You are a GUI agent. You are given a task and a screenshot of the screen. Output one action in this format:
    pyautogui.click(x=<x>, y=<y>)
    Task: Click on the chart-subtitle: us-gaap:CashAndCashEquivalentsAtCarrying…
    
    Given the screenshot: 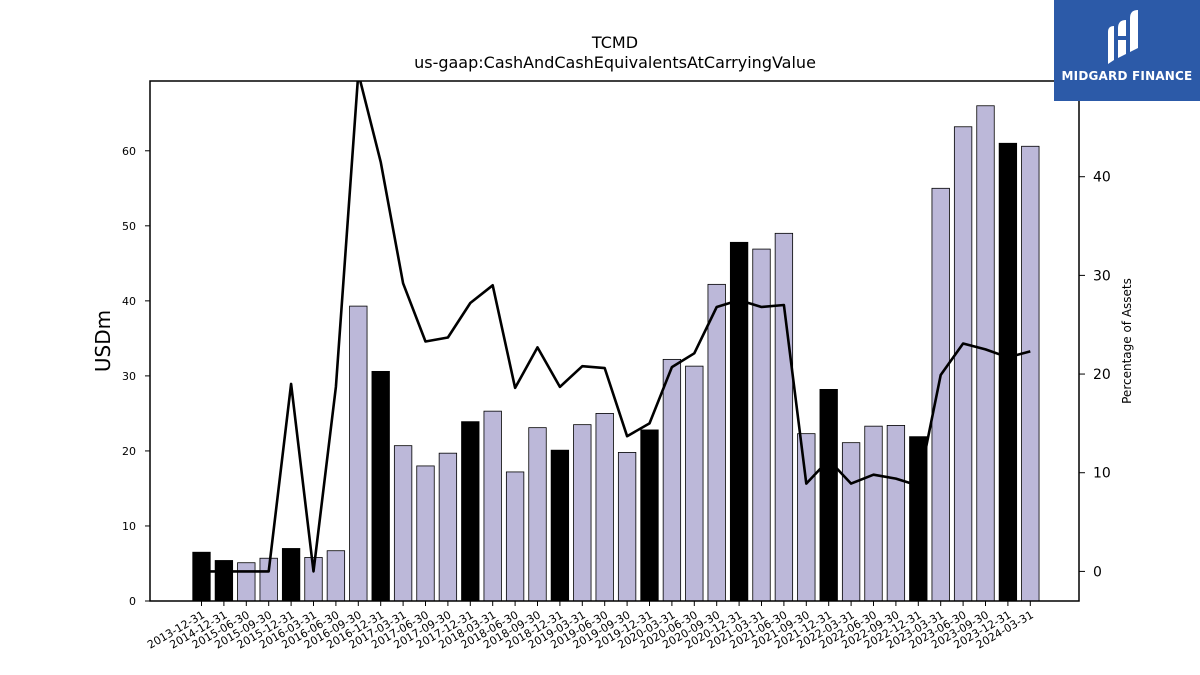 What is the action you would take?
    pyautogui.click(x=615, y=62)
    